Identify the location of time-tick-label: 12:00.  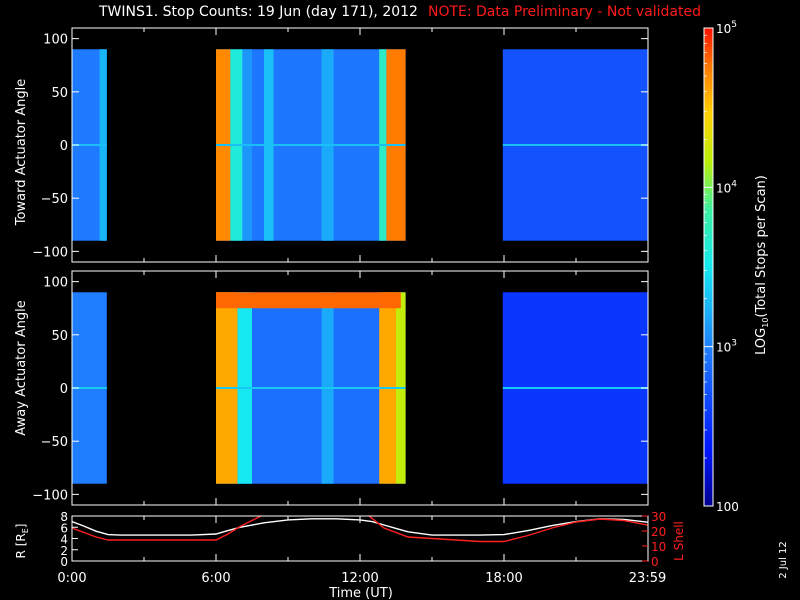
(359, 578).